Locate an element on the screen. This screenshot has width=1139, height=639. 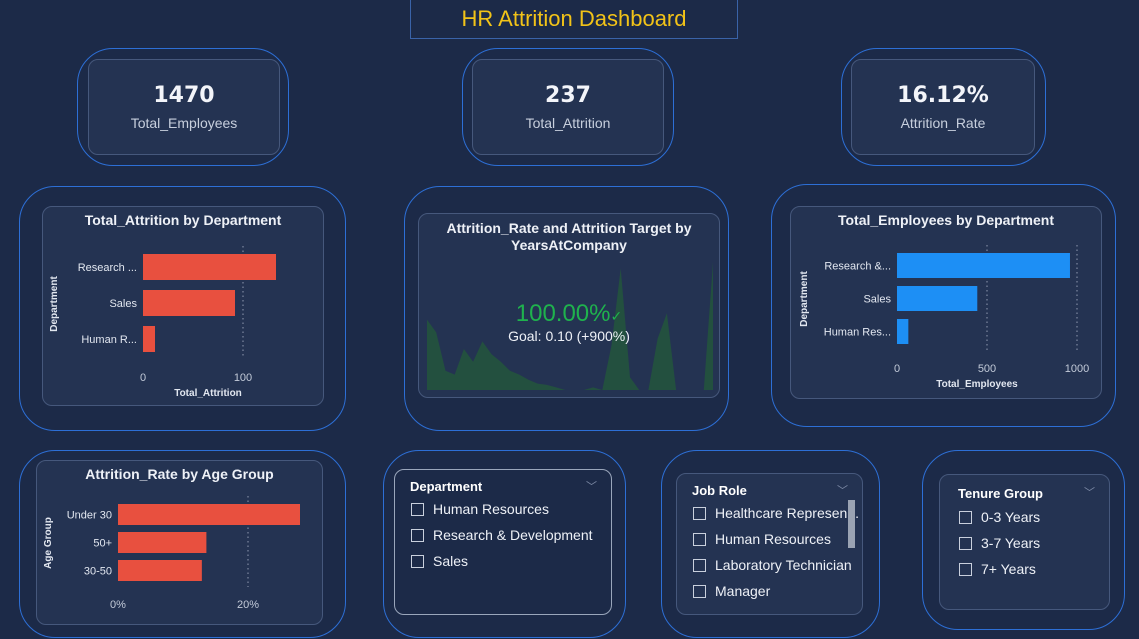
kpi-value: 1470 is located at coordinates (184, 95).